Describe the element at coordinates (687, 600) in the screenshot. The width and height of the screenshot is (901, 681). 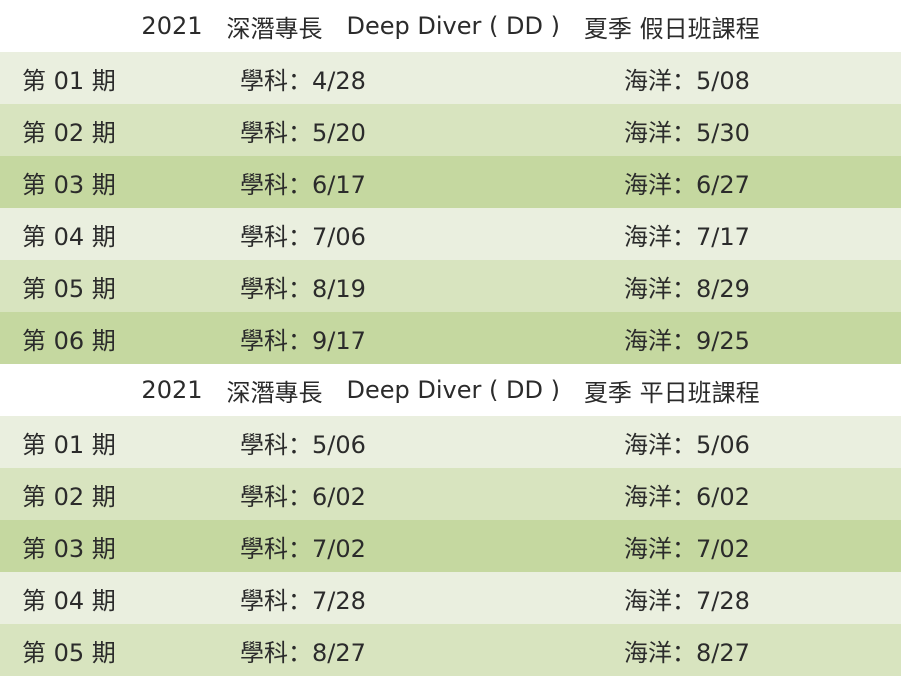
I see `ocean-date: 海洋：7/28` at that location.